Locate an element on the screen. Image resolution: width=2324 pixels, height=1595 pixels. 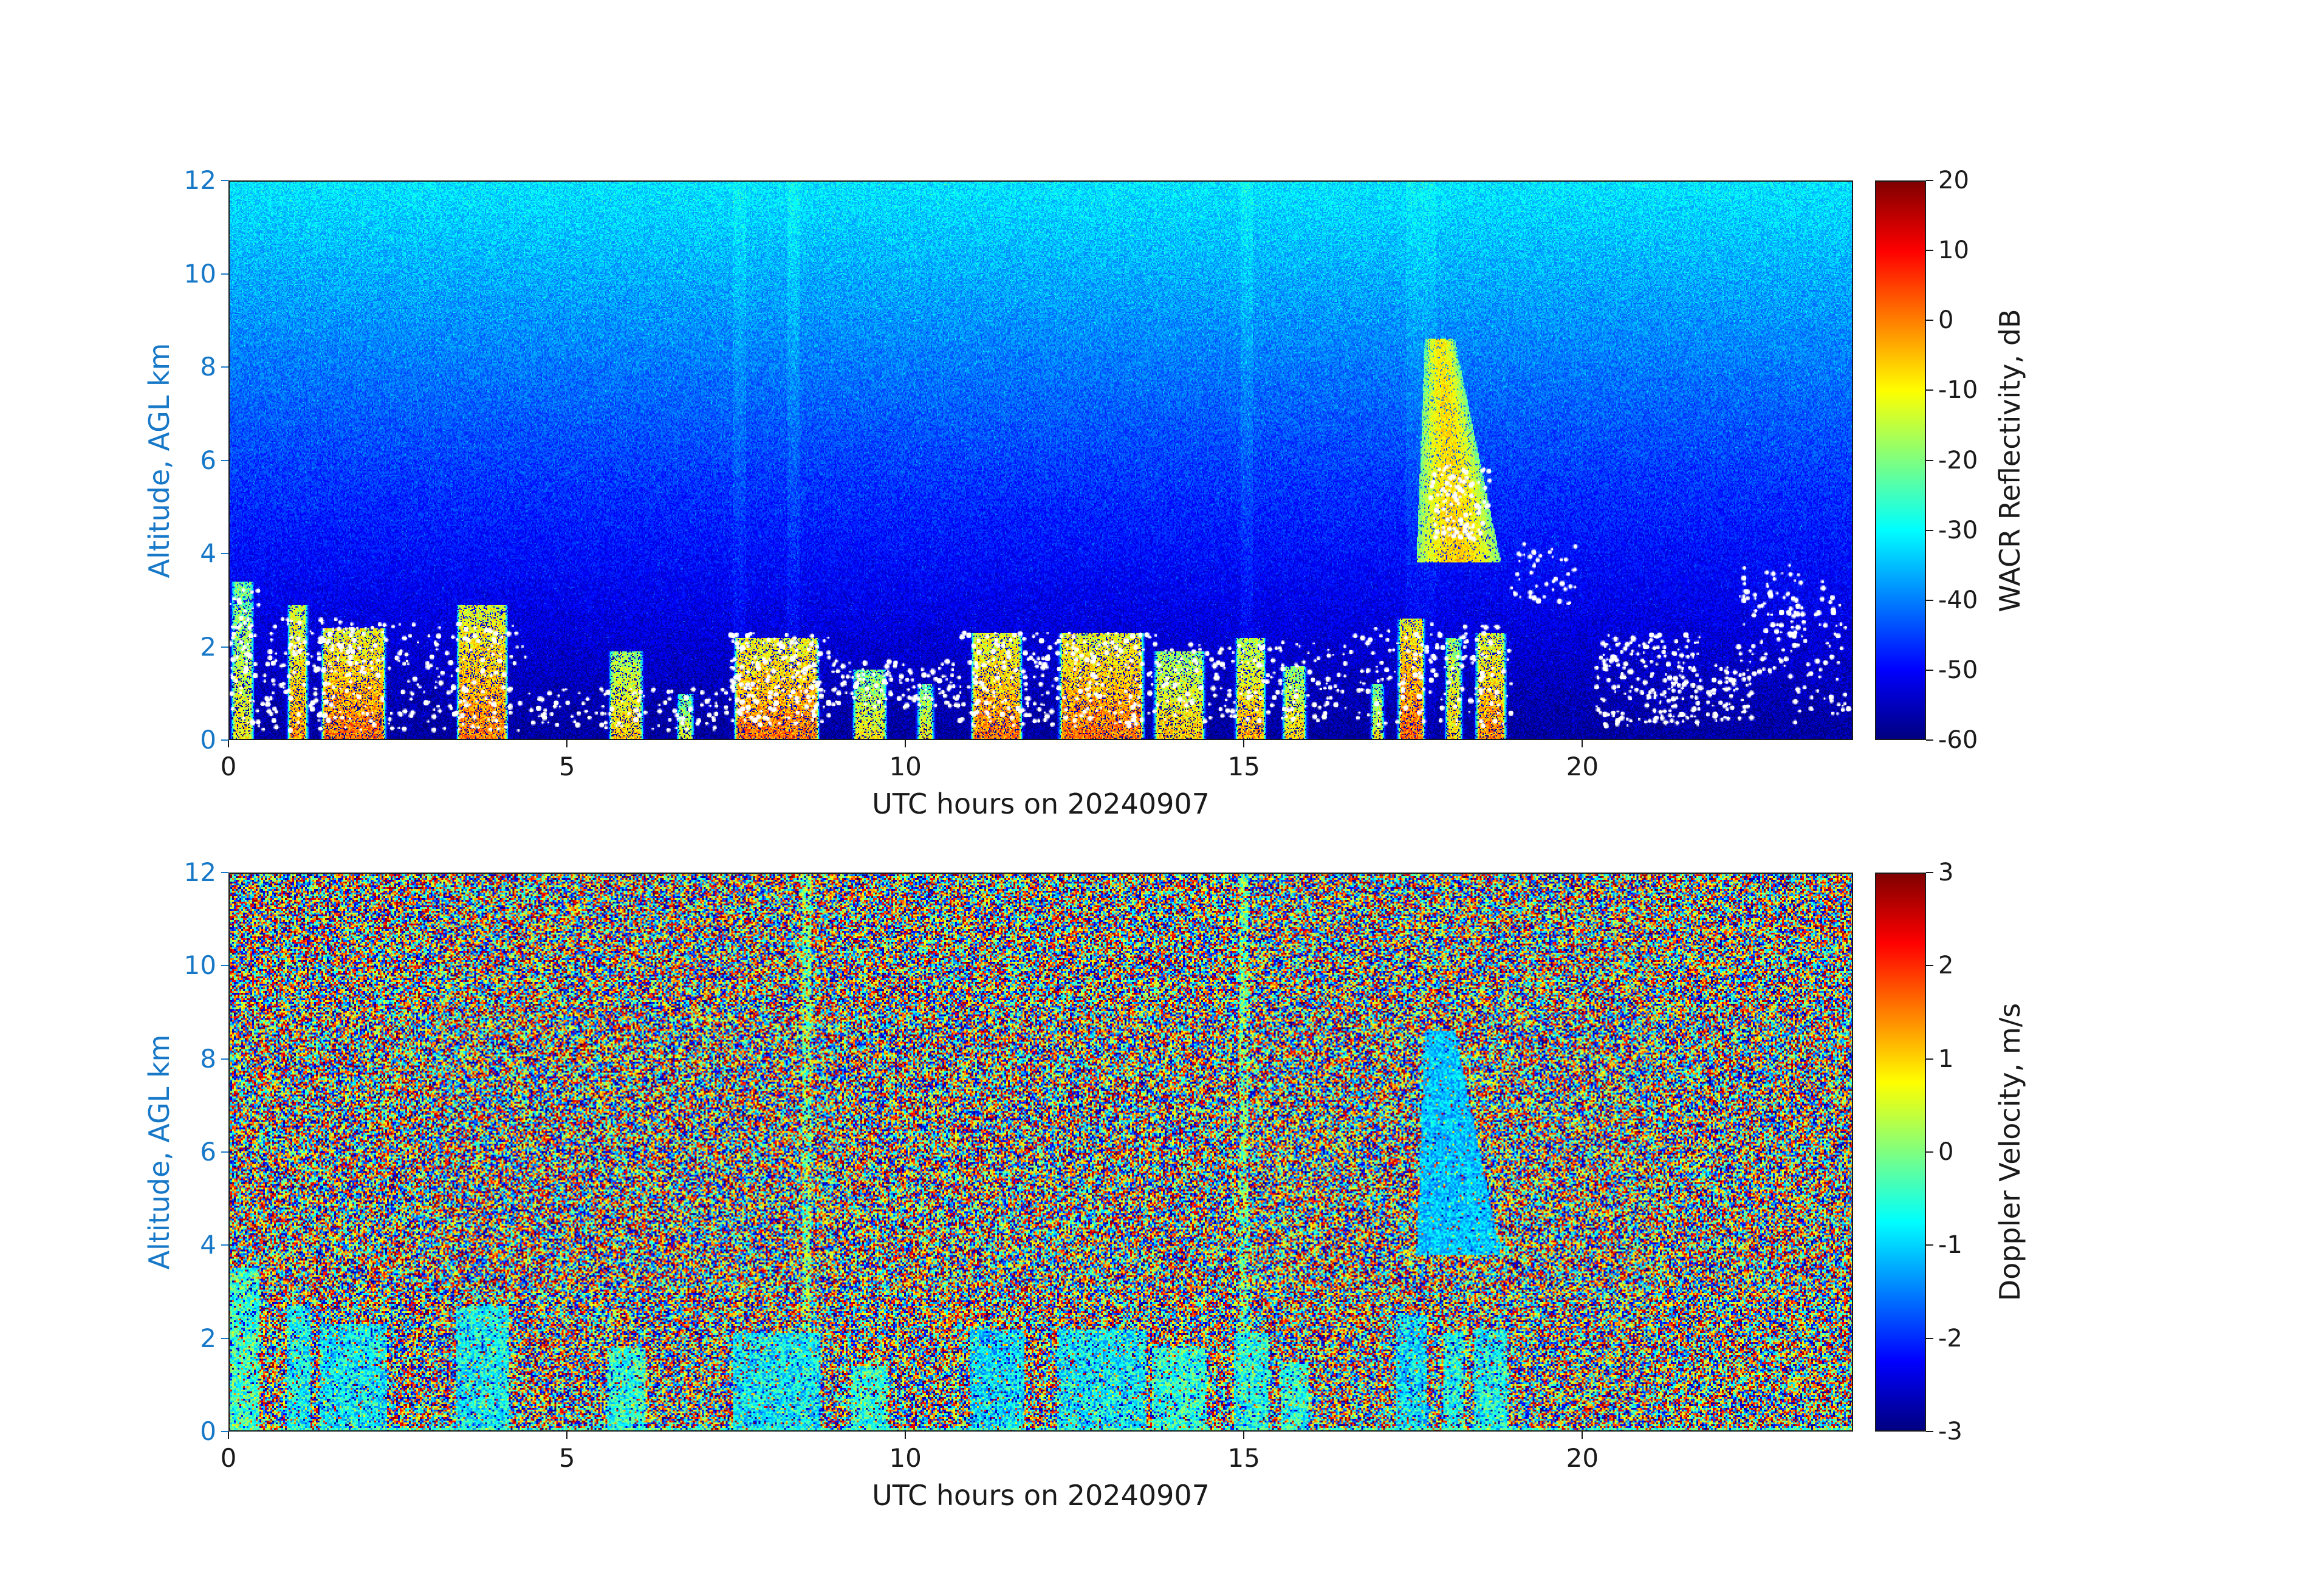
colorbar-tick-label: -10 is located at coordinates (1958, 390).